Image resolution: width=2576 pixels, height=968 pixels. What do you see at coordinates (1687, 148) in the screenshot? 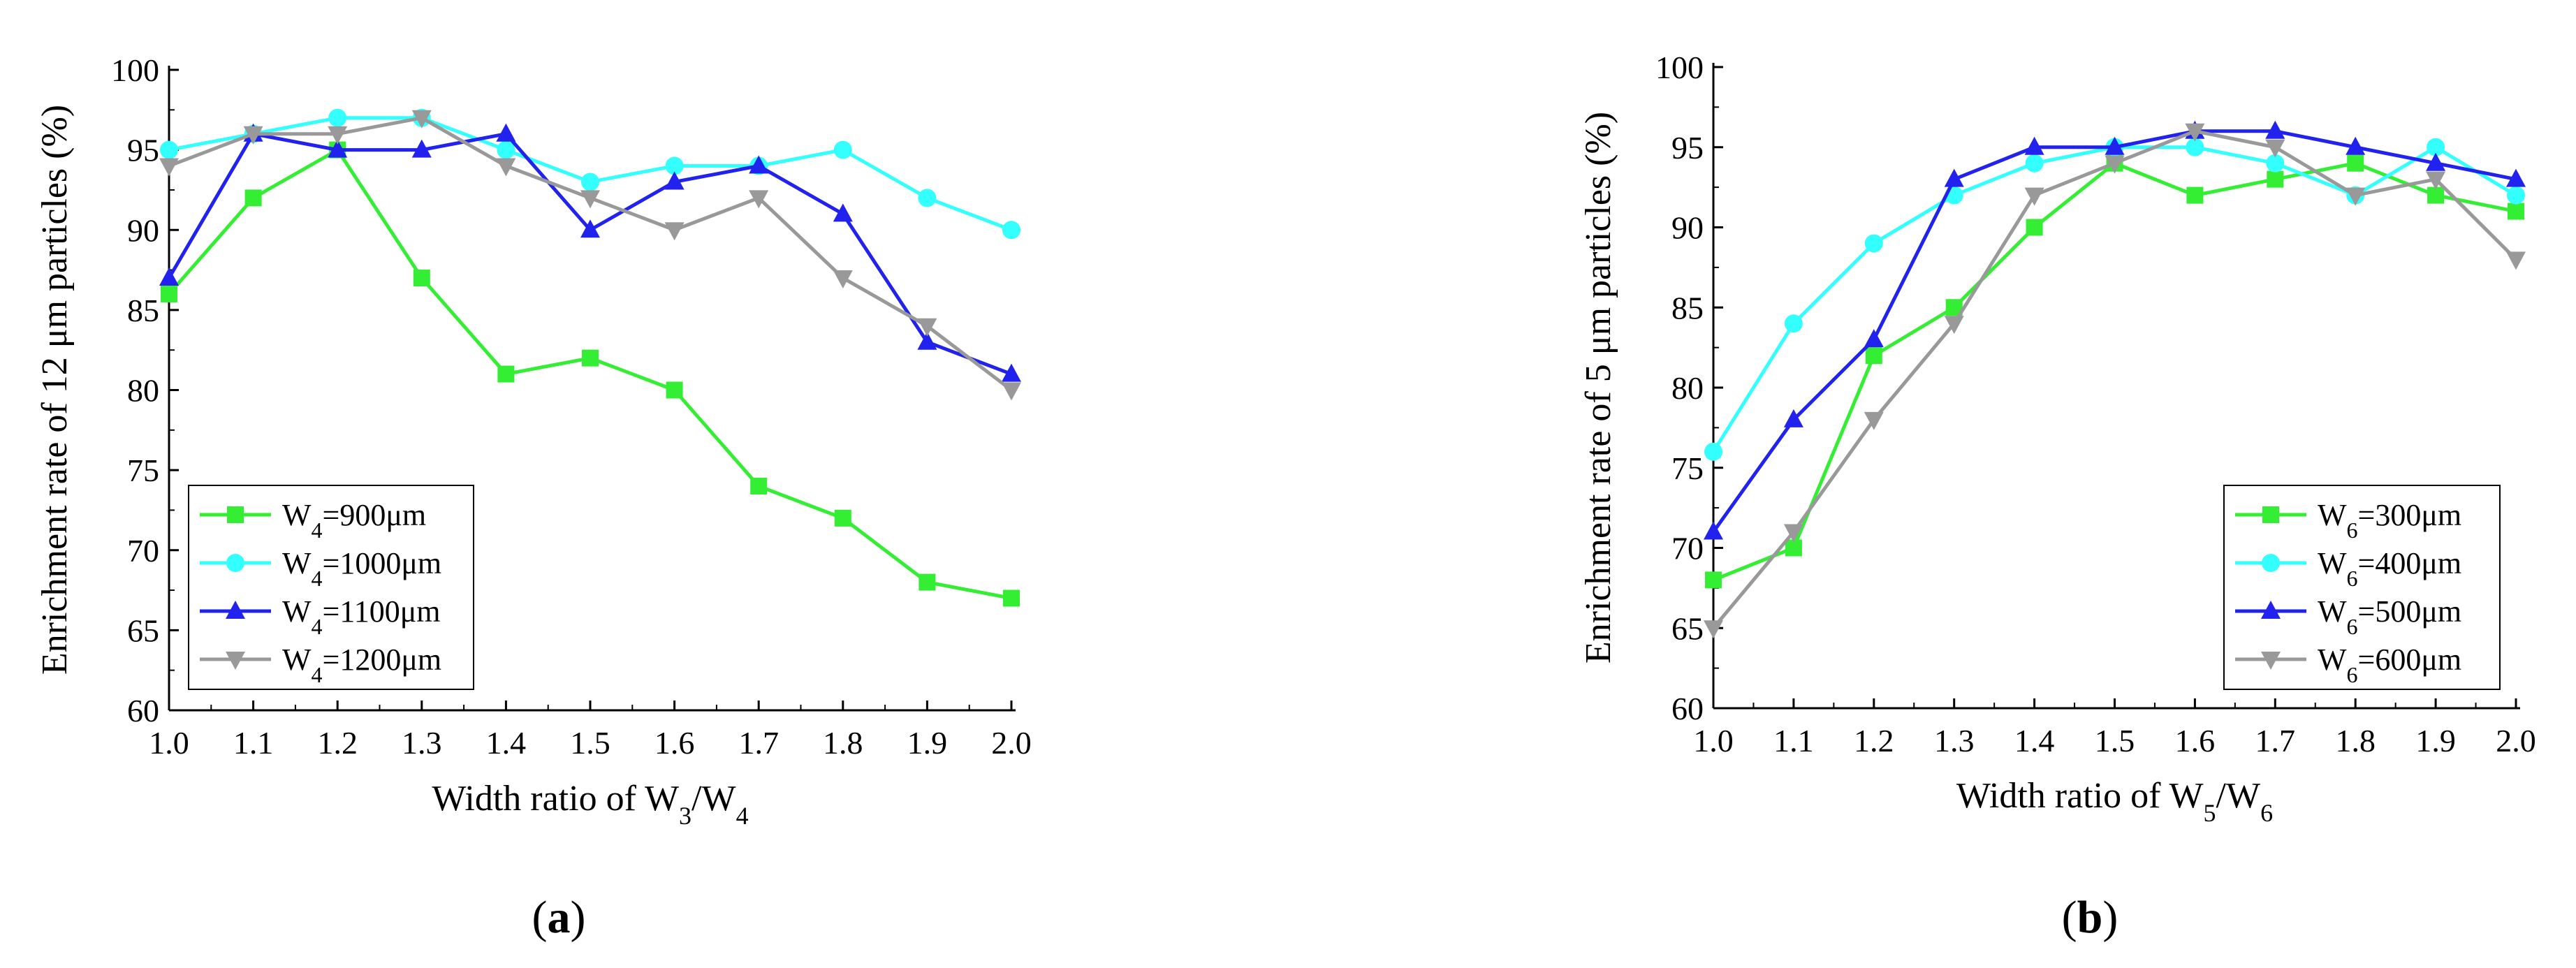
I see `y-tick-label: 95` at bounding box center [1687, 148].